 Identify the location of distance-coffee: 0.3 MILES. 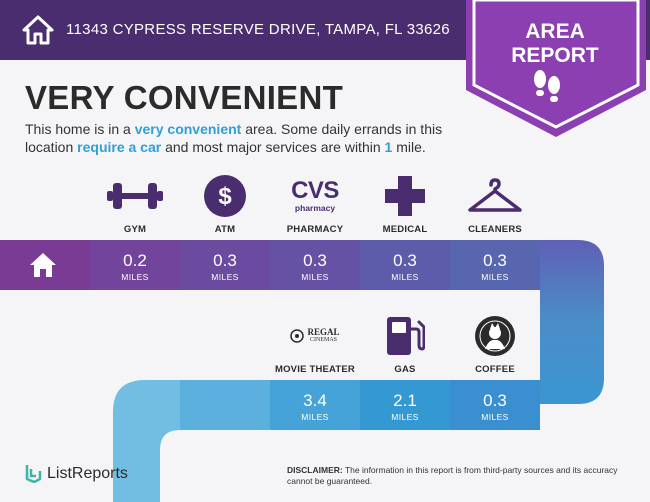
(495, 406).